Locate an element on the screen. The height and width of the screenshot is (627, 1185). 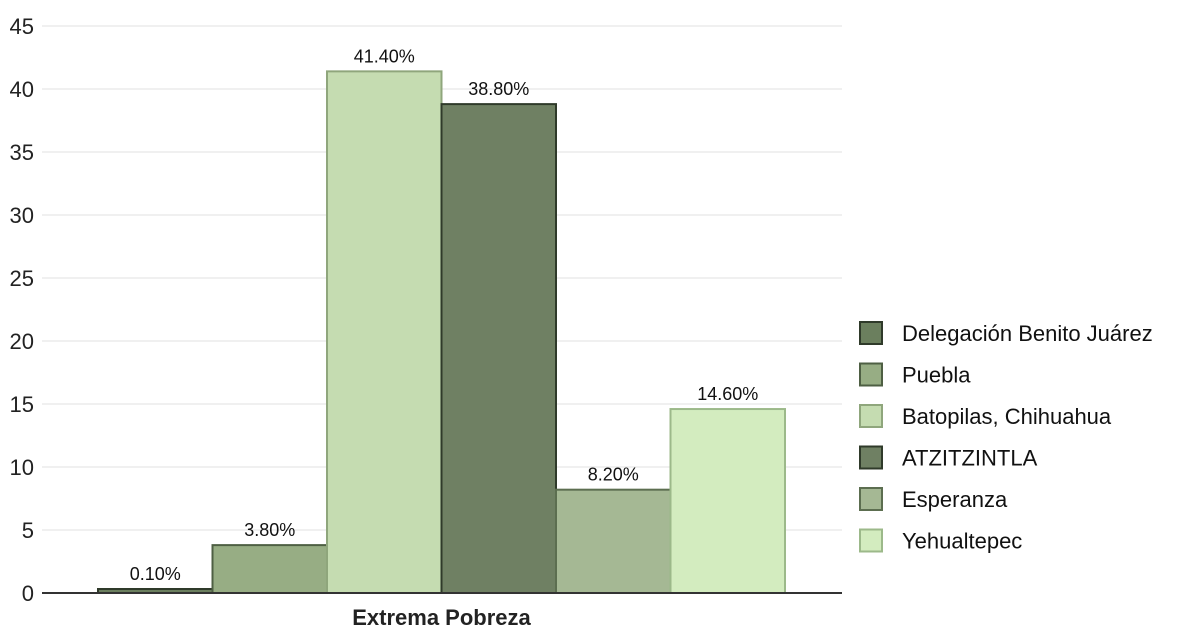
data-label: 0.10% is located at coordinates (155, 574).